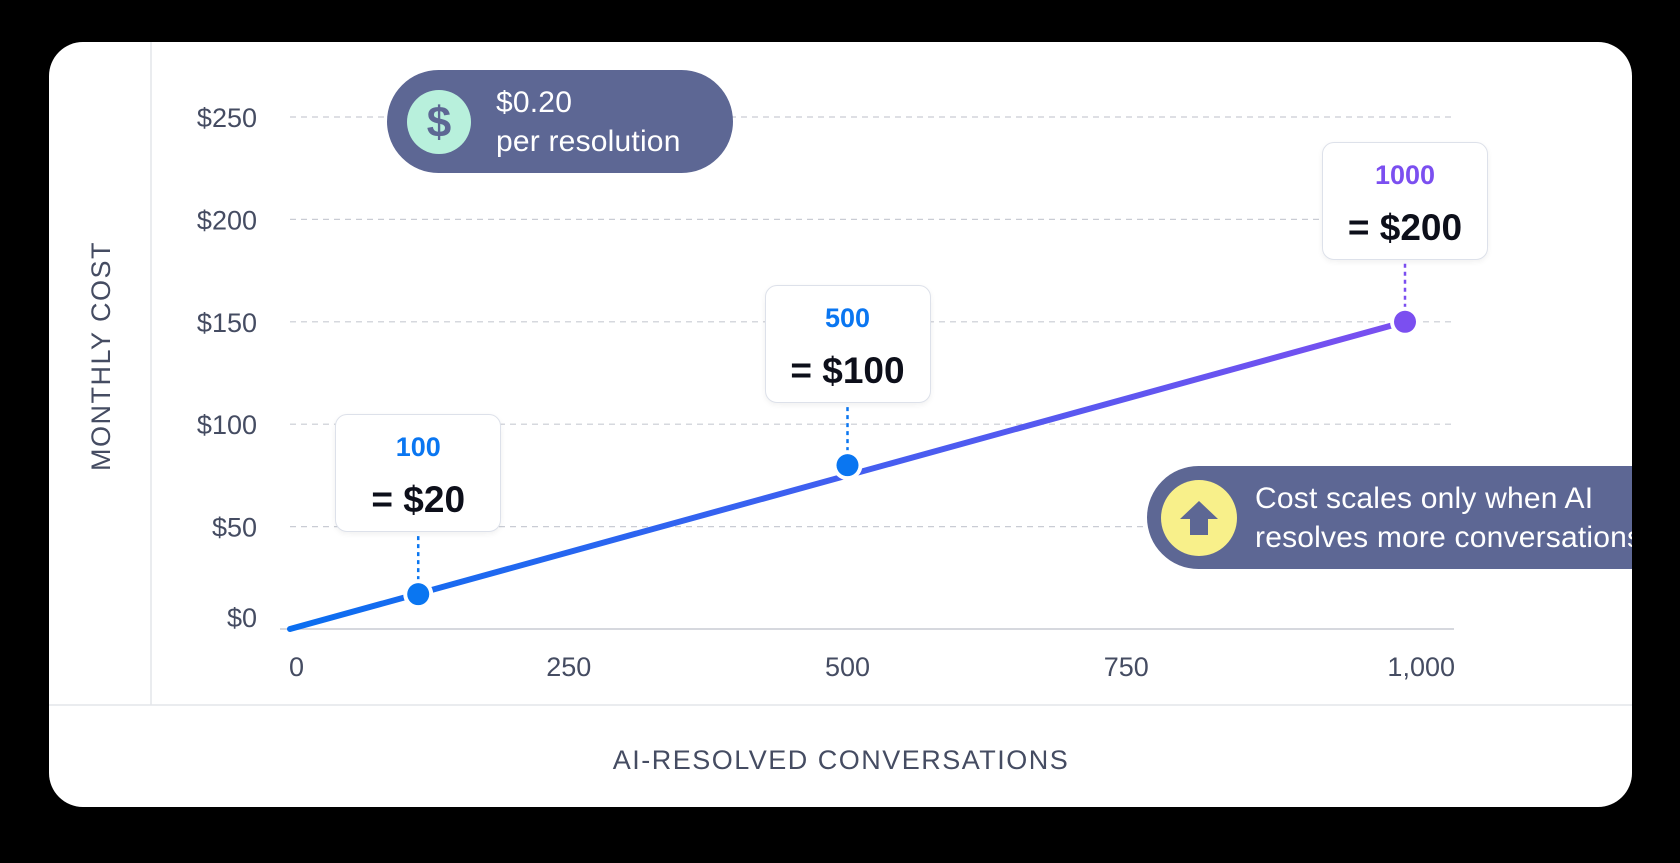 Image resolution: width=1680 pixels, height=863 pixels. I want to click on x-tick-label: 750, so click(1126, 667).